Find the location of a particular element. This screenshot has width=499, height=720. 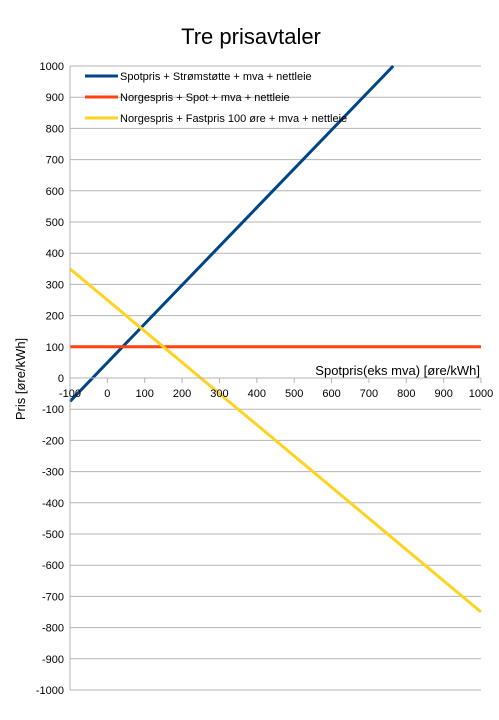

y-tick-label: 700 is located at coordinates (55, 161).